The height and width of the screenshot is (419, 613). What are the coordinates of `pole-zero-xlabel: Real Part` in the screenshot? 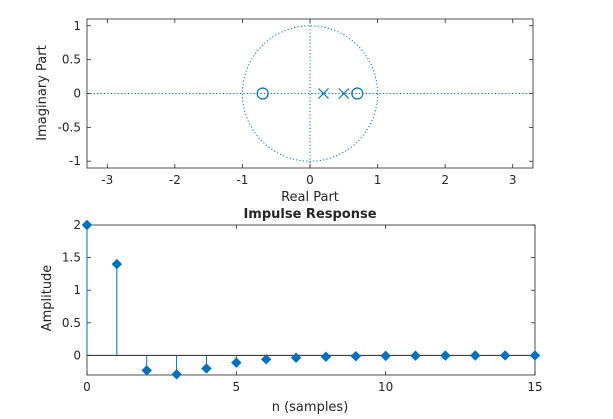 It's located at (310, 197).